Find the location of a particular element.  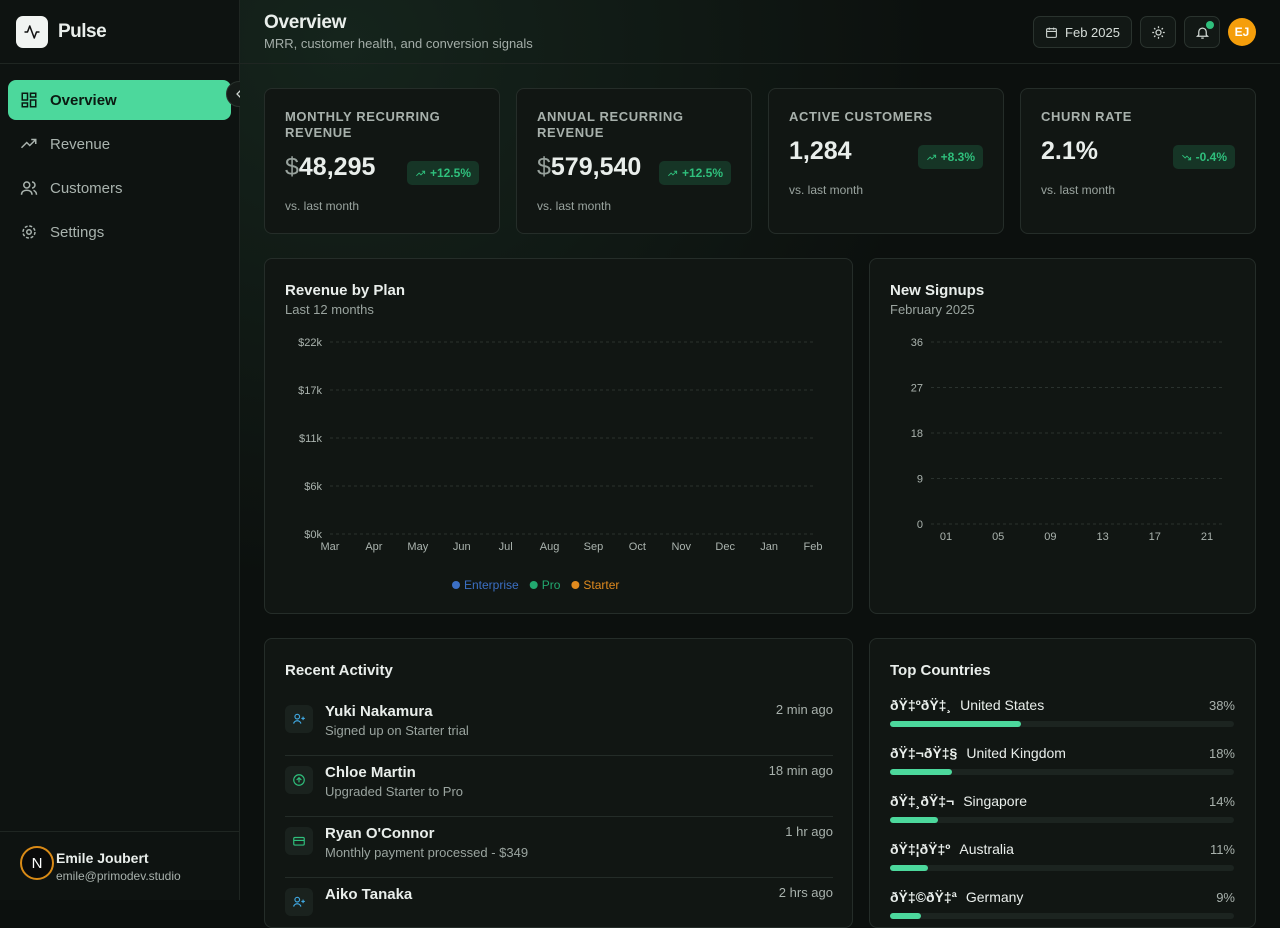

legend-label: Starter is located at coordinates (601, 585).